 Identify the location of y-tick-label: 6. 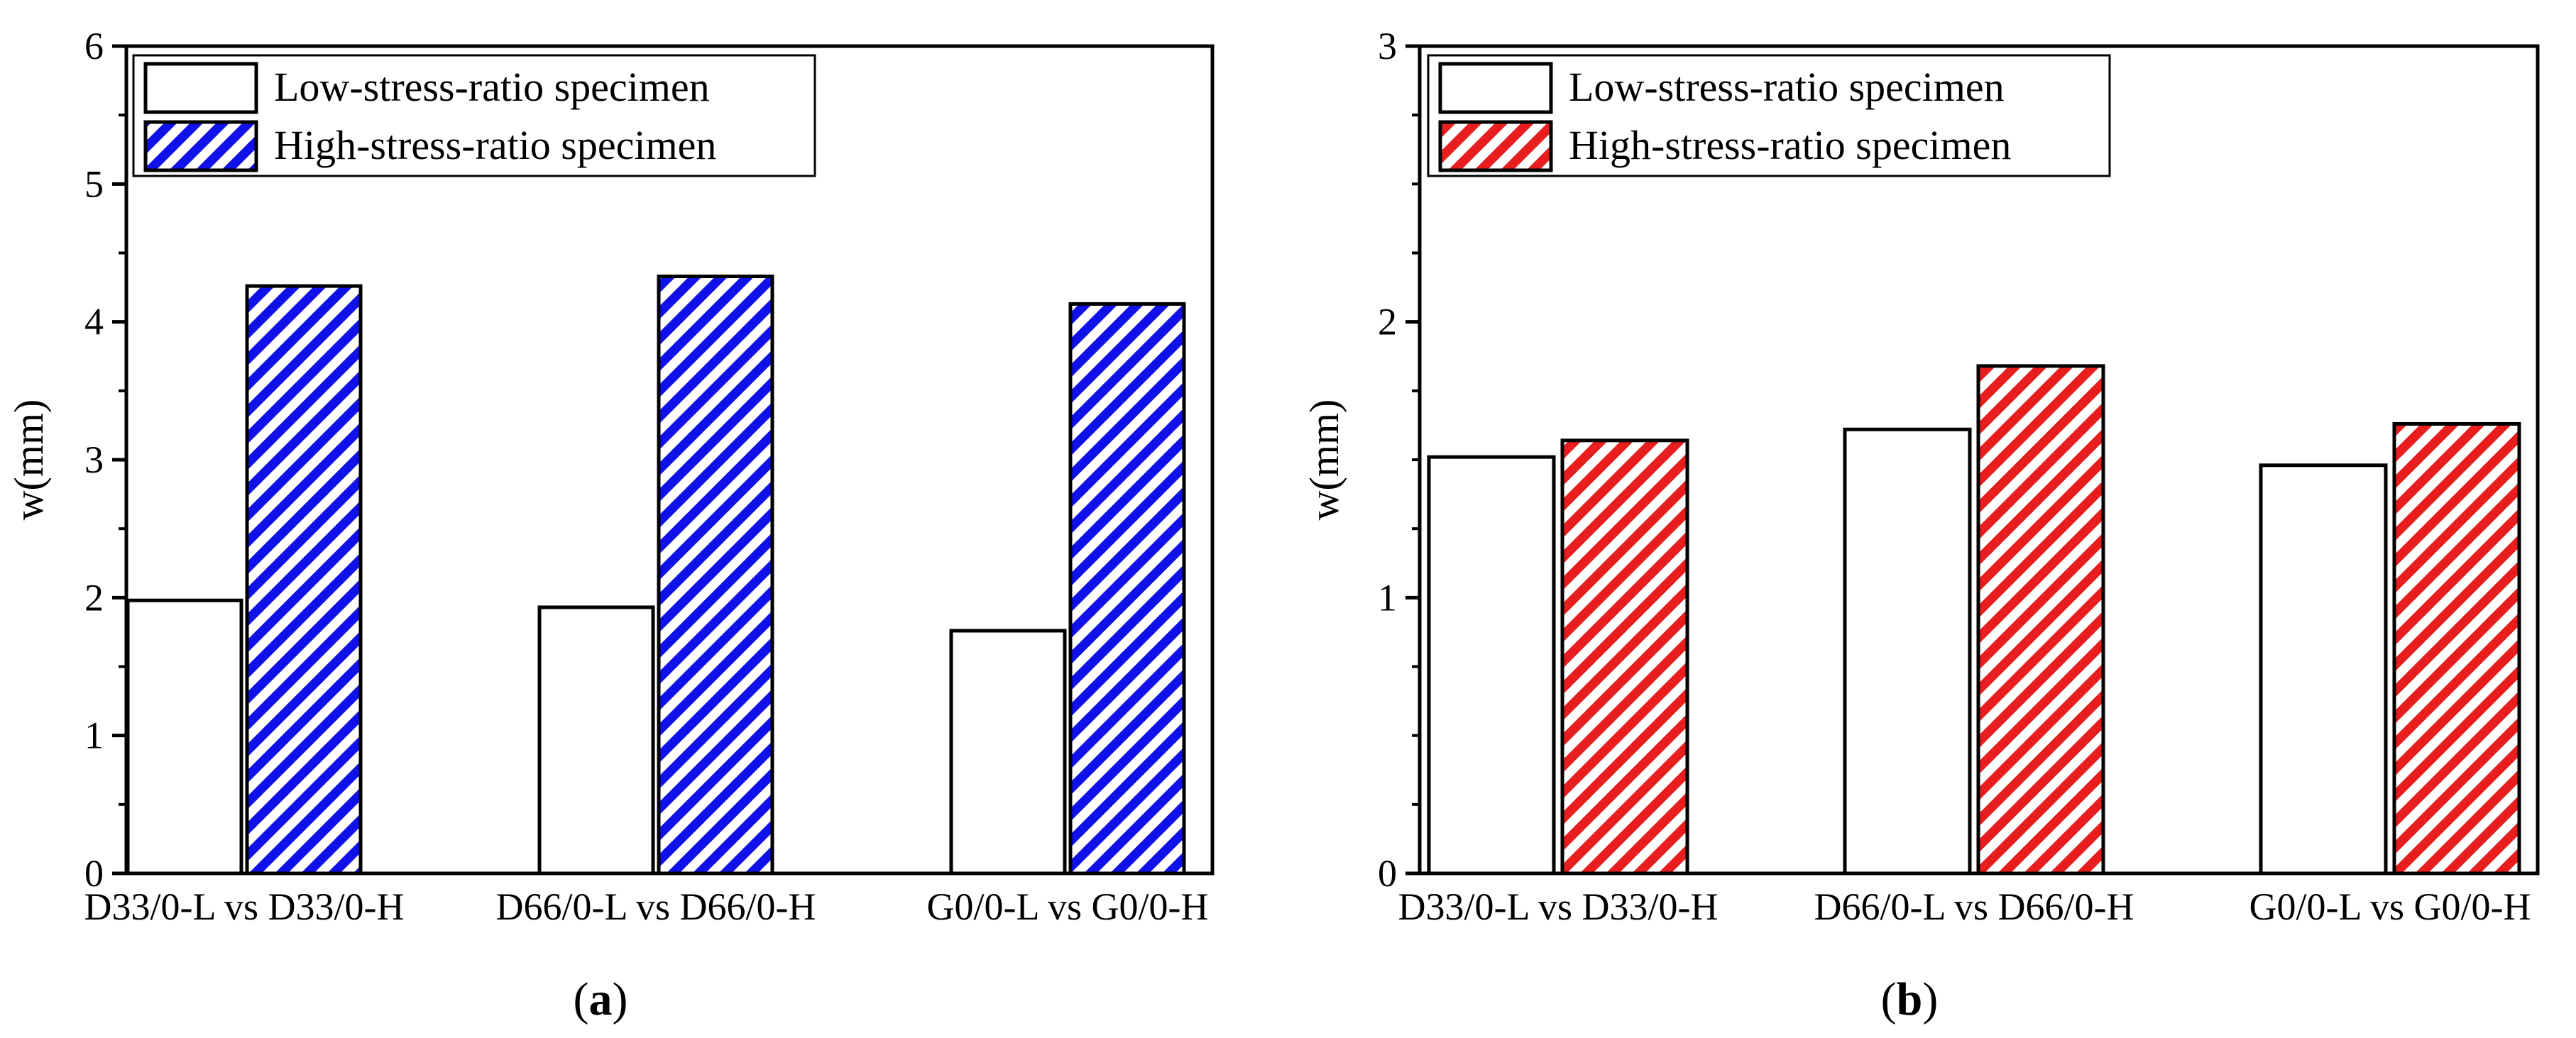
(94, 46).